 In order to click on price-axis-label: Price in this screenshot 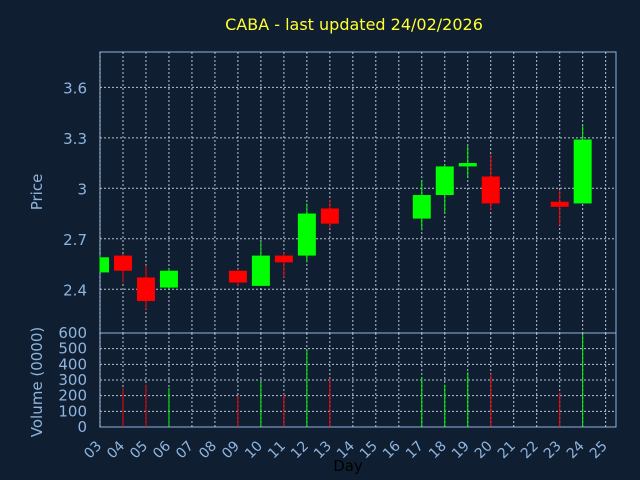, I will do `click(37, 192)`.